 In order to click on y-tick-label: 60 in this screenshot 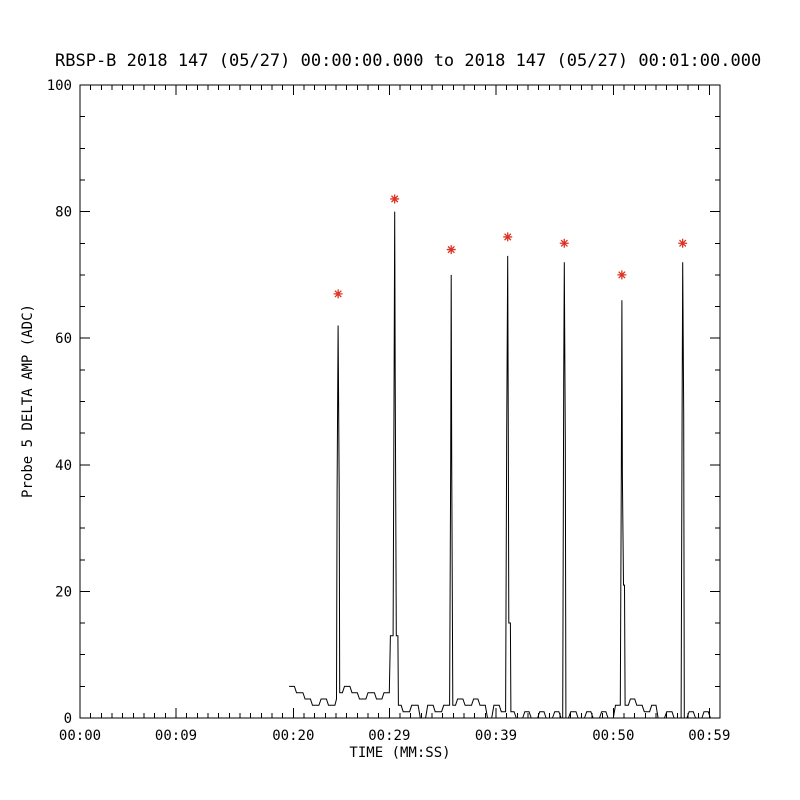, I will do `click(63, 339)`.